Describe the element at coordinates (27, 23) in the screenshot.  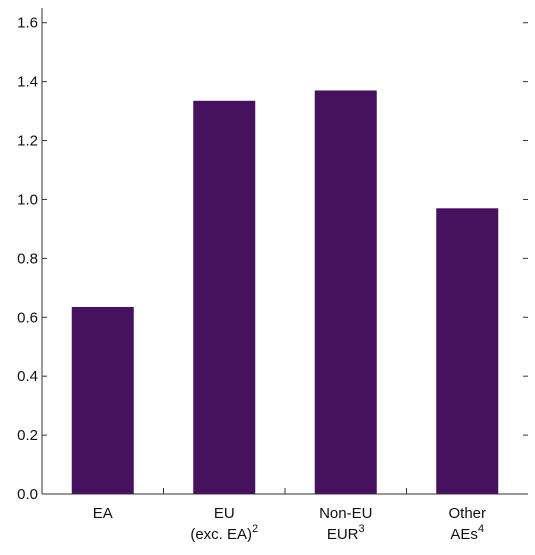
I see `y-tick-label: 1.6` at that location.